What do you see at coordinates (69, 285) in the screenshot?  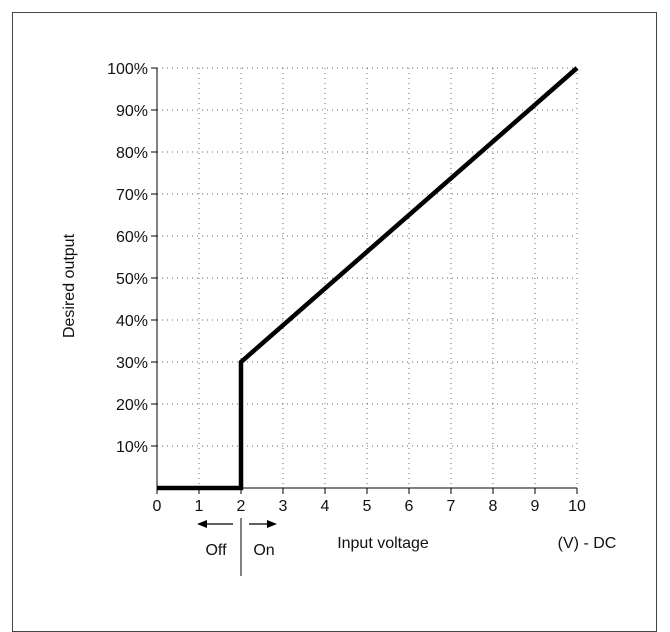 I see `y-axis-label: Desired output` at bounding box center [69, 285].